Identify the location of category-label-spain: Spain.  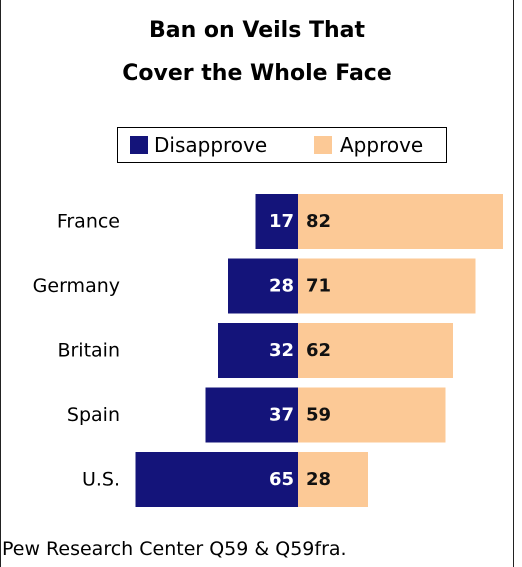
(93, 415).